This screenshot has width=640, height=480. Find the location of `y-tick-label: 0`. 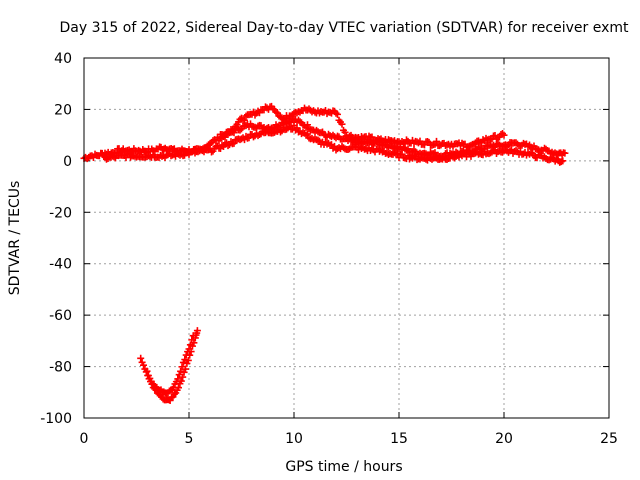

y-tick-label: 0 is located at coordinates (67, 162).